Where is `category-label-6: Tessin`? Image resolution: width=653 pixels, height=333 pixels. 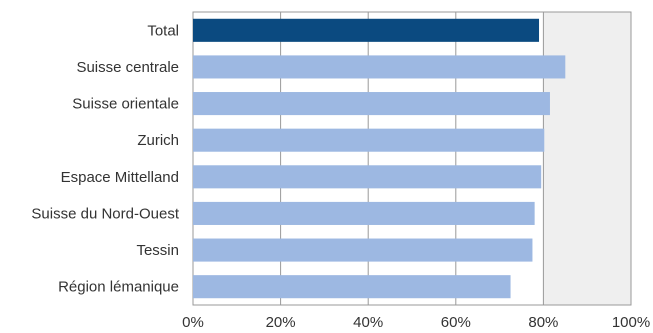
category-label-6: Tessin is located at coordinates (157, 250).